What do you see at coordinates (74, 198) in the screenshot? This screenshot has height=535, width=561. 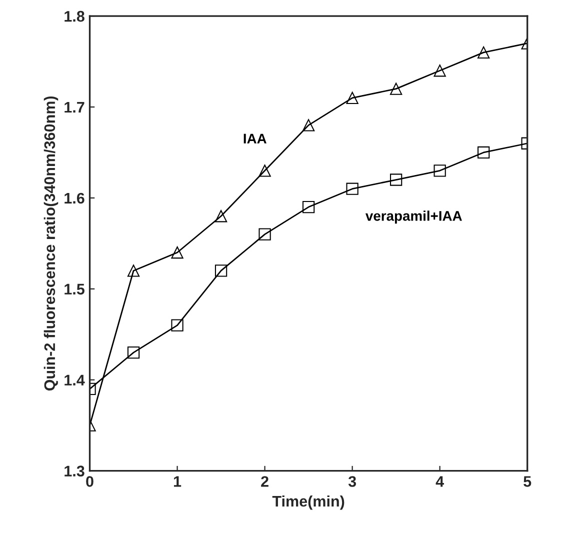 I see `y-tick-label: 1.6` at bounding box center [74, 198].